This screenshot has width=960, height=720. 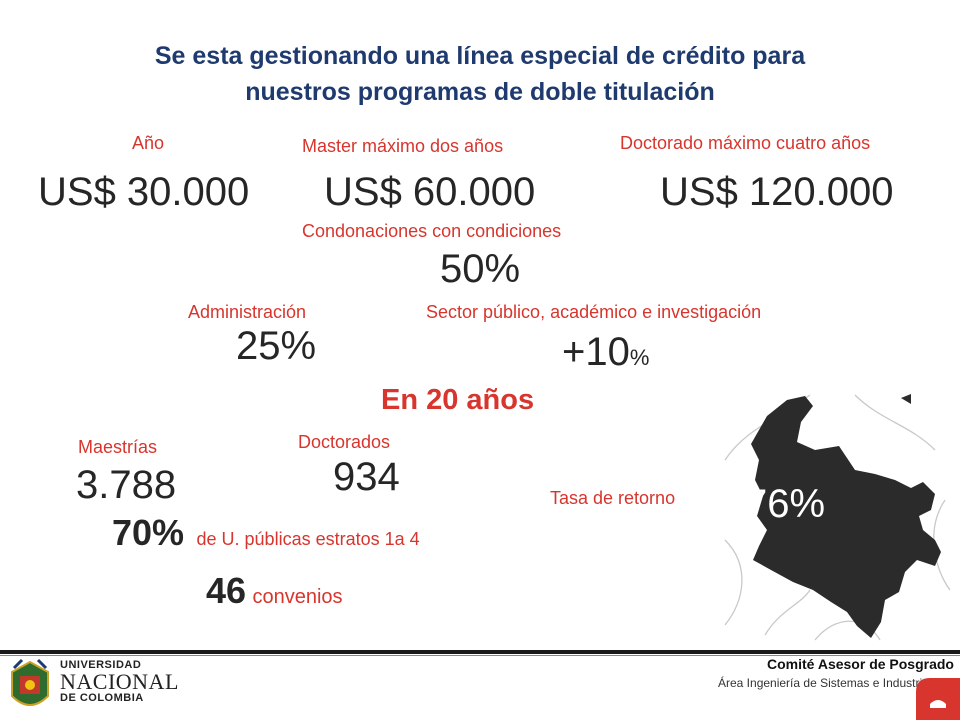 What do you see at coordinates (480, 269) in the screenshot?
I see `condonation-value: 50%` at bounding box center [480, 269].